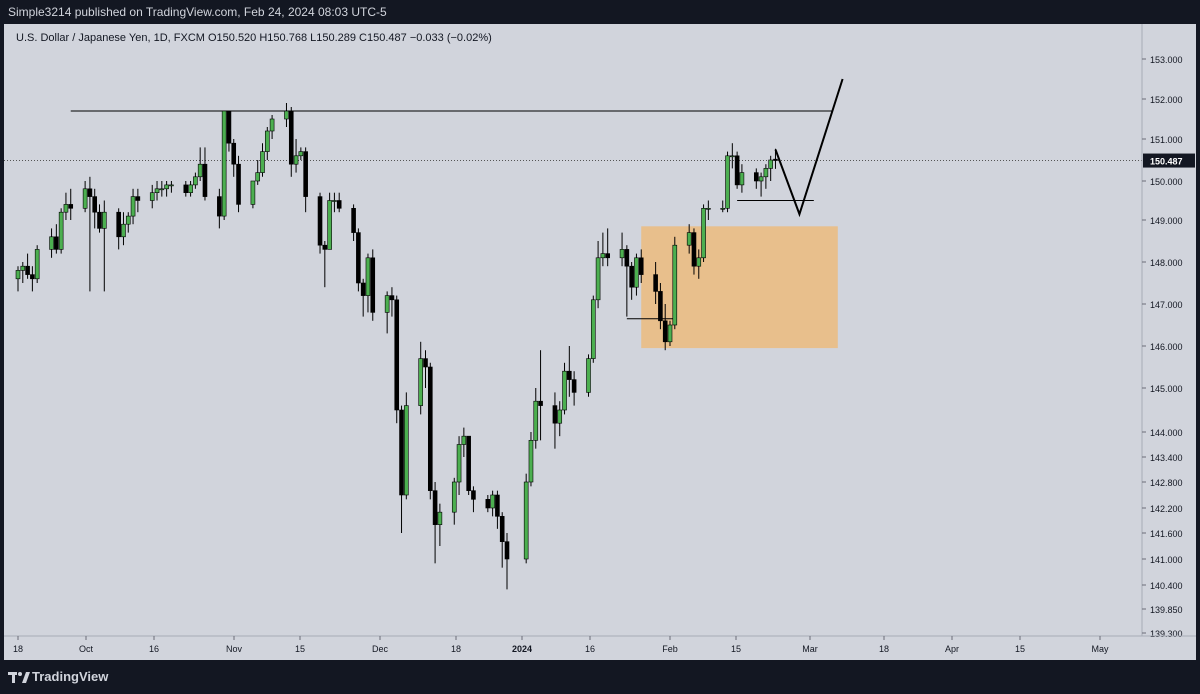  What do you see at coordinates (1166, 534) in the screenshot?
I see `price-tick-label: 141.600` at bounding box center [1166, 534].